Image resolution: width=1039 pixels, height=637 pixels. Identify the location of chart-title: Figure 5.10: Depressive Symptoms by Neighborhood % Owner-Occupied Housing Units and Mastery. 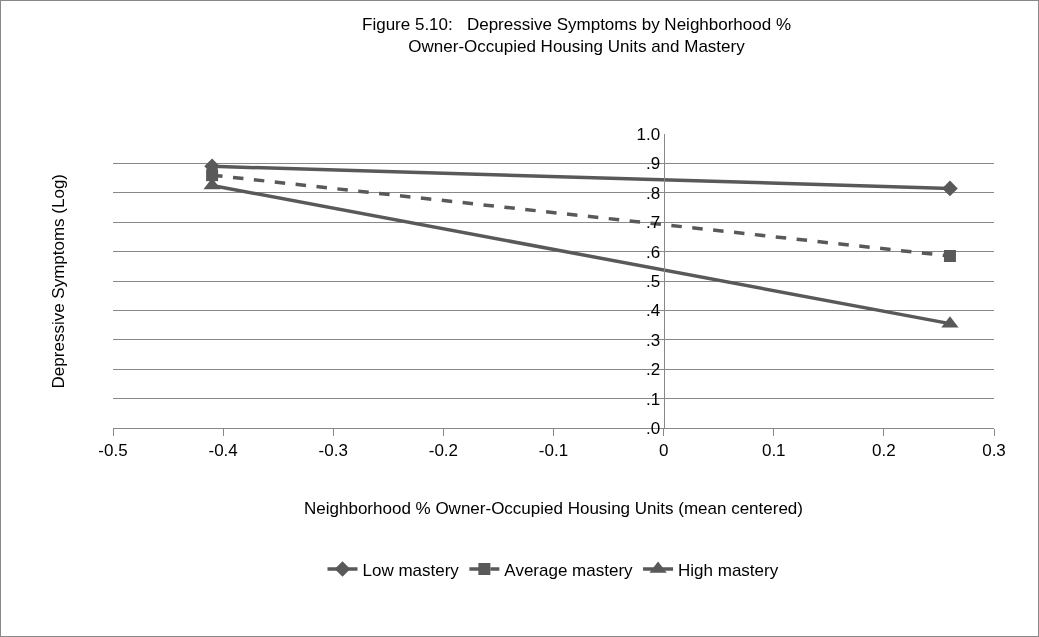
(577, 35).